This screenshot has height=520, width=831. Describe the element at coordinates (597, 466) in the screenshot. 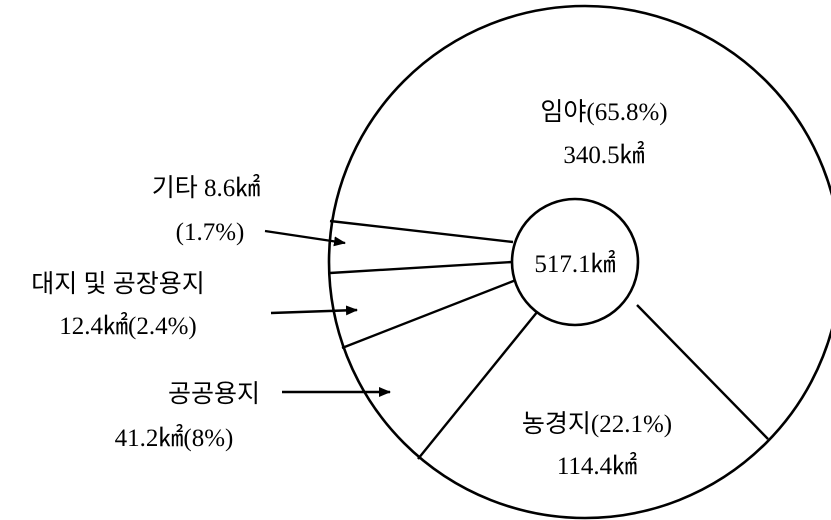

I see `slice-value-farmland: 114.4㎢` at that location.